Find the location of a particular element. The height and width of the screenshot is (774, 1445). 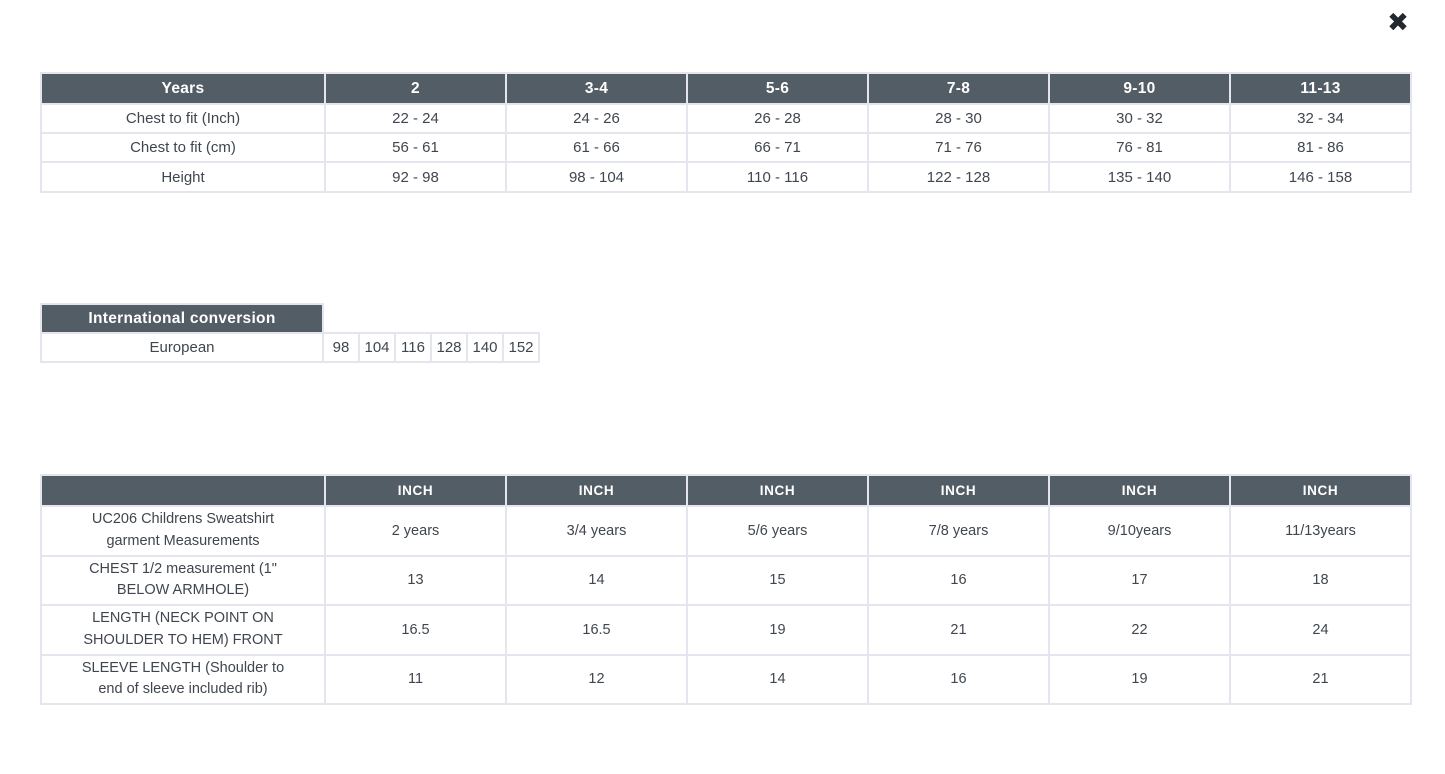

table-cell: 92 - 98 is located at coordinates (415, 177).